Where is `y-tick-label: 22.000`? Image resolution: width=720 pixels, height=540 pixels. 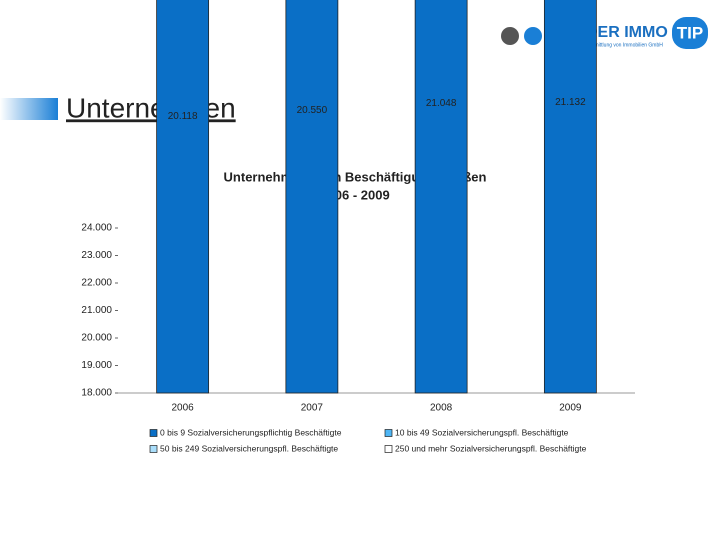 y-tick-label: 22.000 is located at coordinates (96, 283).